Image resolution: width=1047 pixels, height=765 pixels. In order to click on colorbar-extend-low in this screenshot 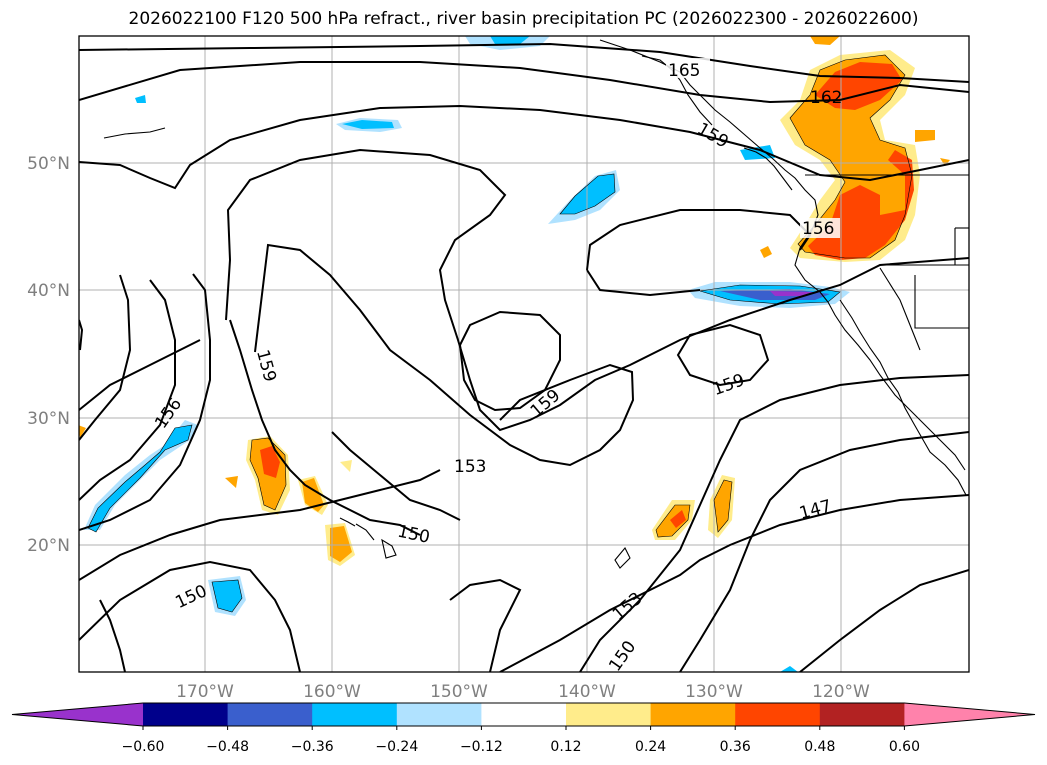, I will do `click(77, 714)`.